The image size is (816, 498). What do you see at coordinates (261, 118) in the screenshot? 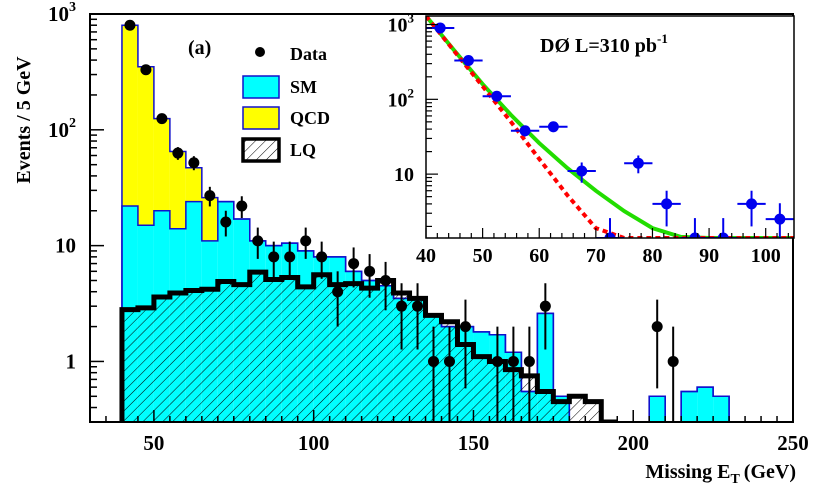
I see `legend-qcd-swatch` at bounding box center [261, 118].